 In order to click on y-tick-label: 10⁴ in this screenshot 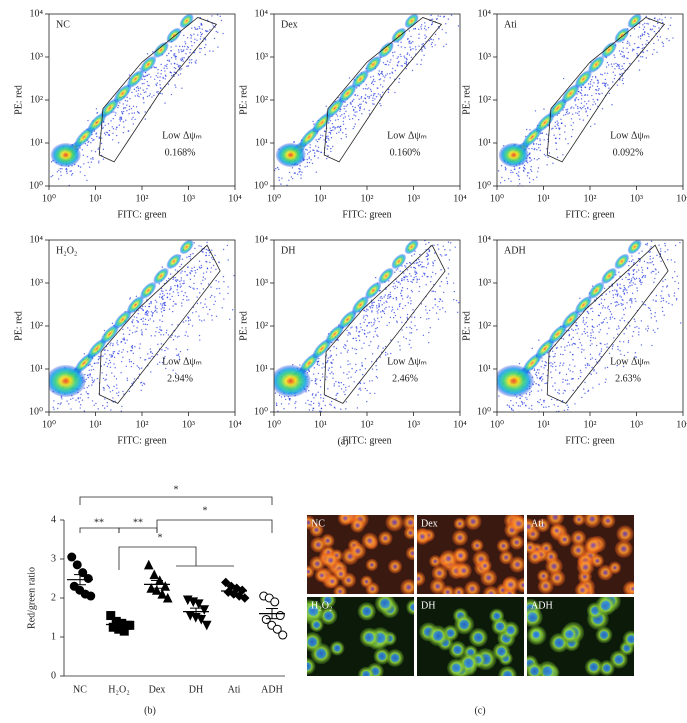, I will do `click(37, 13)`.